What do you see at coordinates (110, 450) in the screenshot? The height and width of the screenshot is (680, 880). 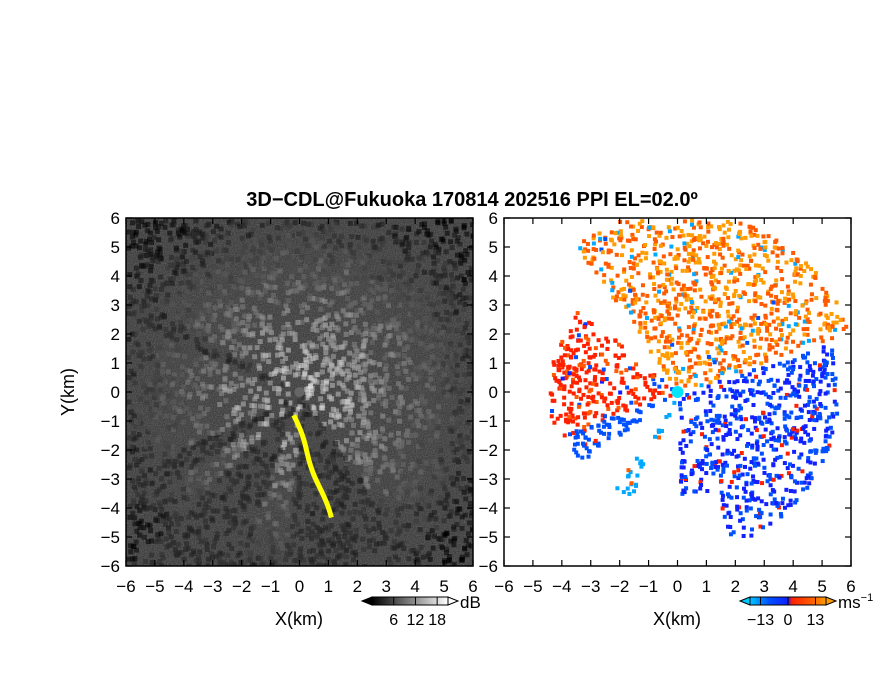 I see `y-tick-label-left: −2` at bounding box center [110, 450].